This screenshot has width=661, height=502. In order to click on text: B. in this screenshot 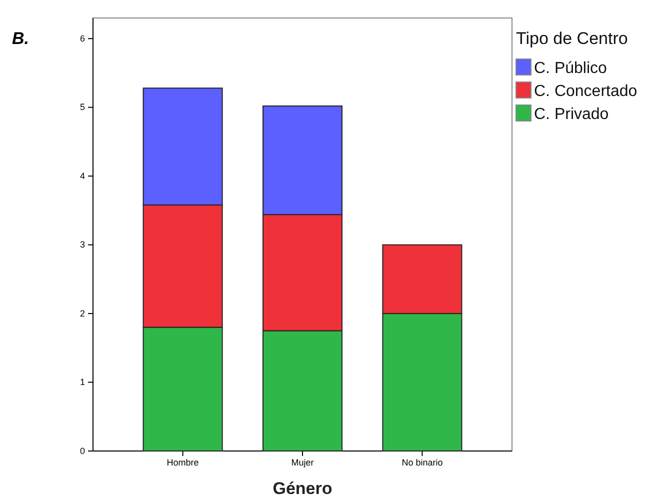, I will do `click(20, 38)`.